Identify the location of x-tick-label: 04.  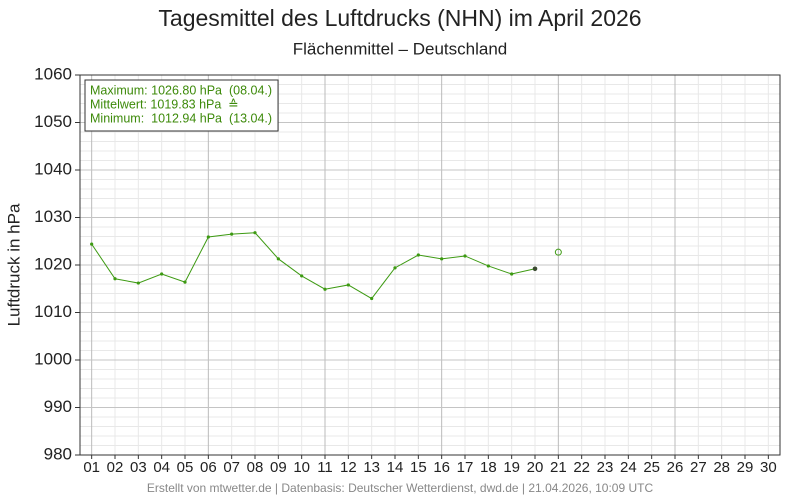
(161, 467).